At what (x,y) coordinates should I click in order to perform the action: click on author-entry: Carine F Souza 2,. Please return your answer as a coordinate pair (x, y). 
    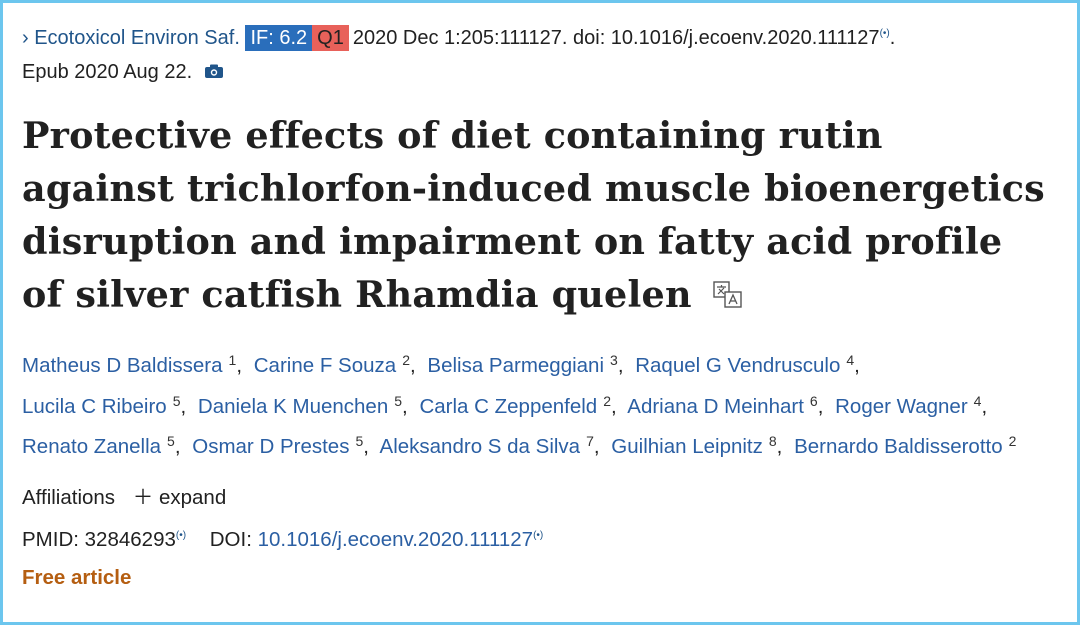
    Looking at the image, I should click on (337, 364).